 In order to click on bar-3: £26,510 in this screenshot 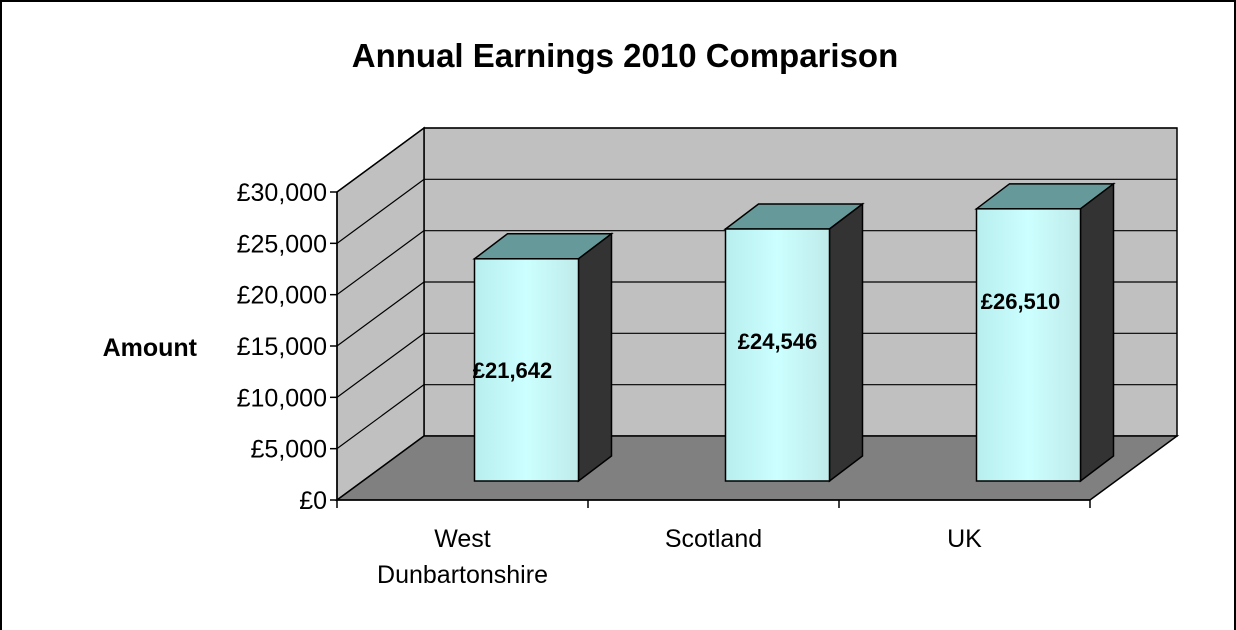, I will do `click(1045, 332)`.